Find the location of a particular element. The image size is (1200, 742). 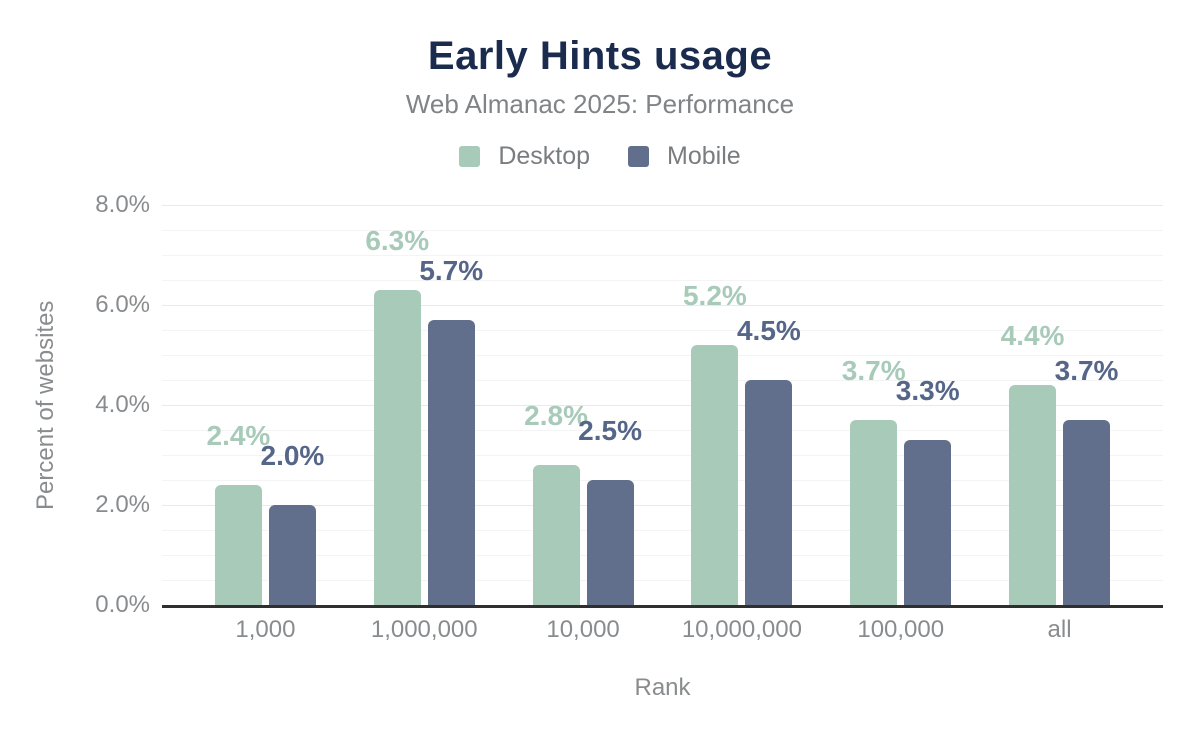

y-tick-00: 0.0% is located at coordinates (122, 604).